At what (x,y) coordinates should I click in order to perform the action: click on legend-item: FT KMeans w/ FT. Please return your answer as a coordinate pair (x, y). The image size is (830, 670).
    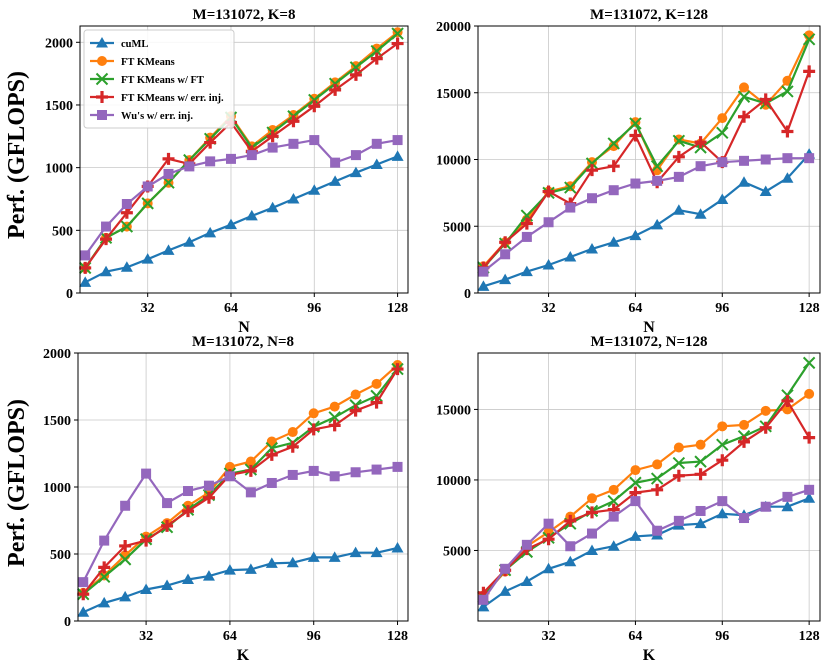
    Looking at the image, I should click on (147, 79).